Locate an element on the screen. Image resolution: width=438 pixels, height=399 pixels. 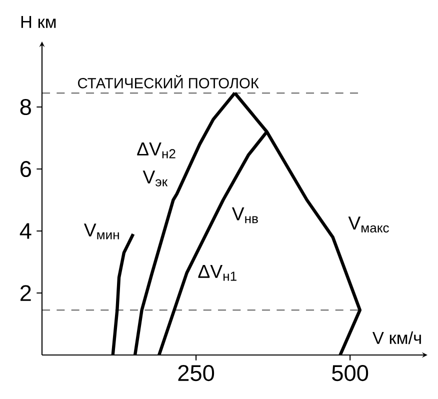
series-label: V$_{эк}$ is located at coordinates (155, 178).